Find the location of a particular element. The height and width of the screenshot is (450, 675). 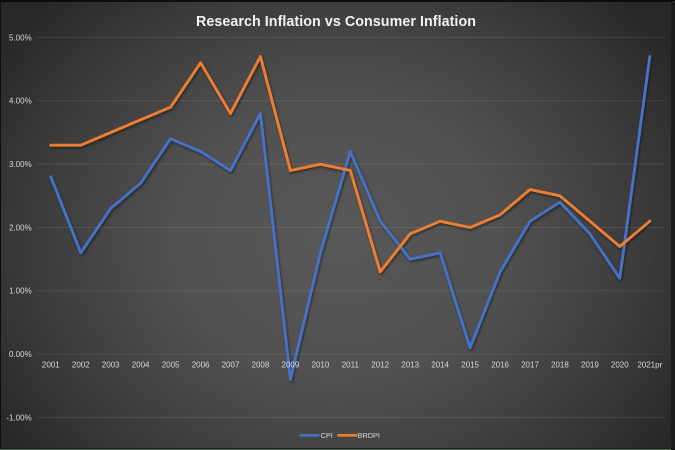

svg-text: -1.00% is located at coordinates (18, 417).